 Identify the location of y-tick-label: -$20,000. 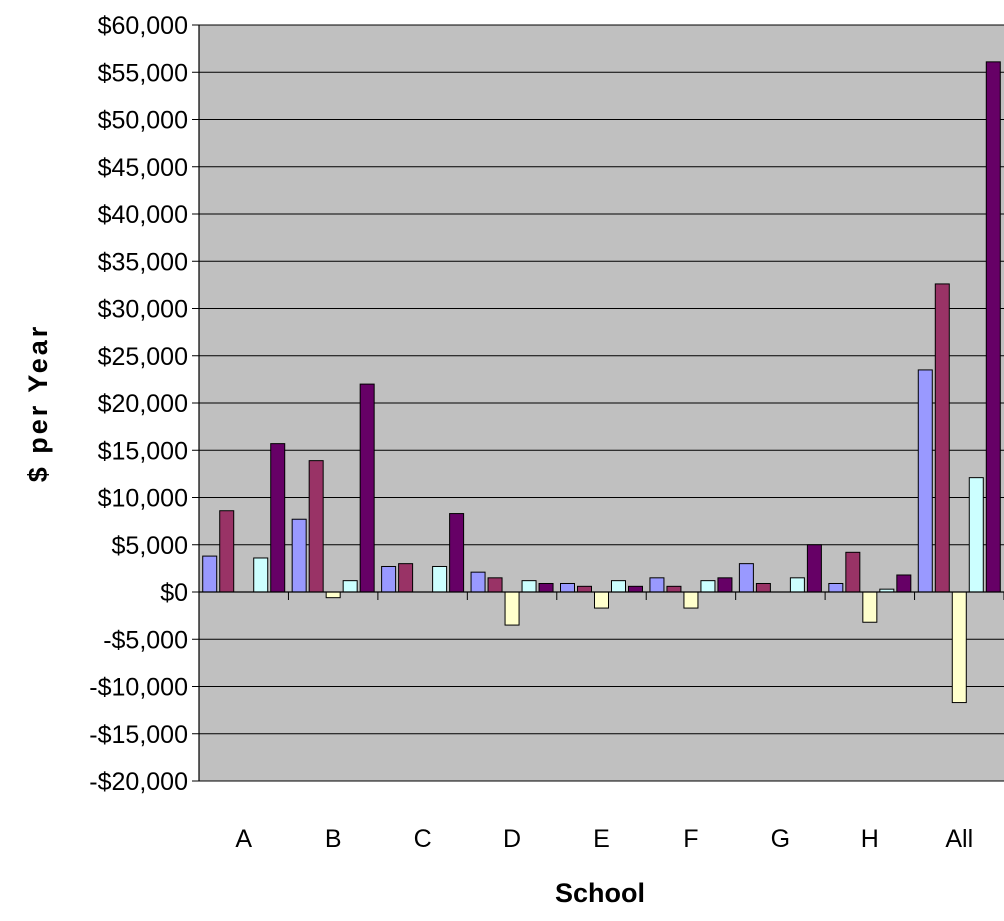
(138, 782).